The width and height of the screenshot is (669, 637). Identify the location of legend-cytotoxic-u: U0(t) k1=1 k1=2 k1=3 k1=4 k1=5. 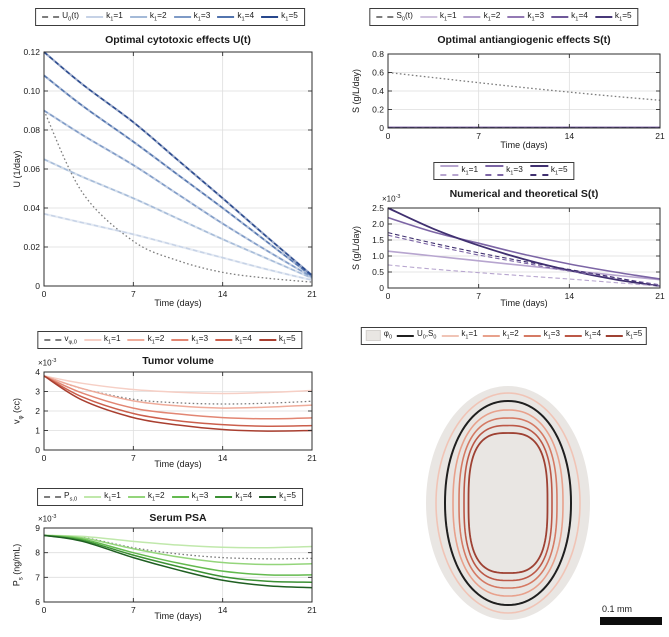
(170, 17).